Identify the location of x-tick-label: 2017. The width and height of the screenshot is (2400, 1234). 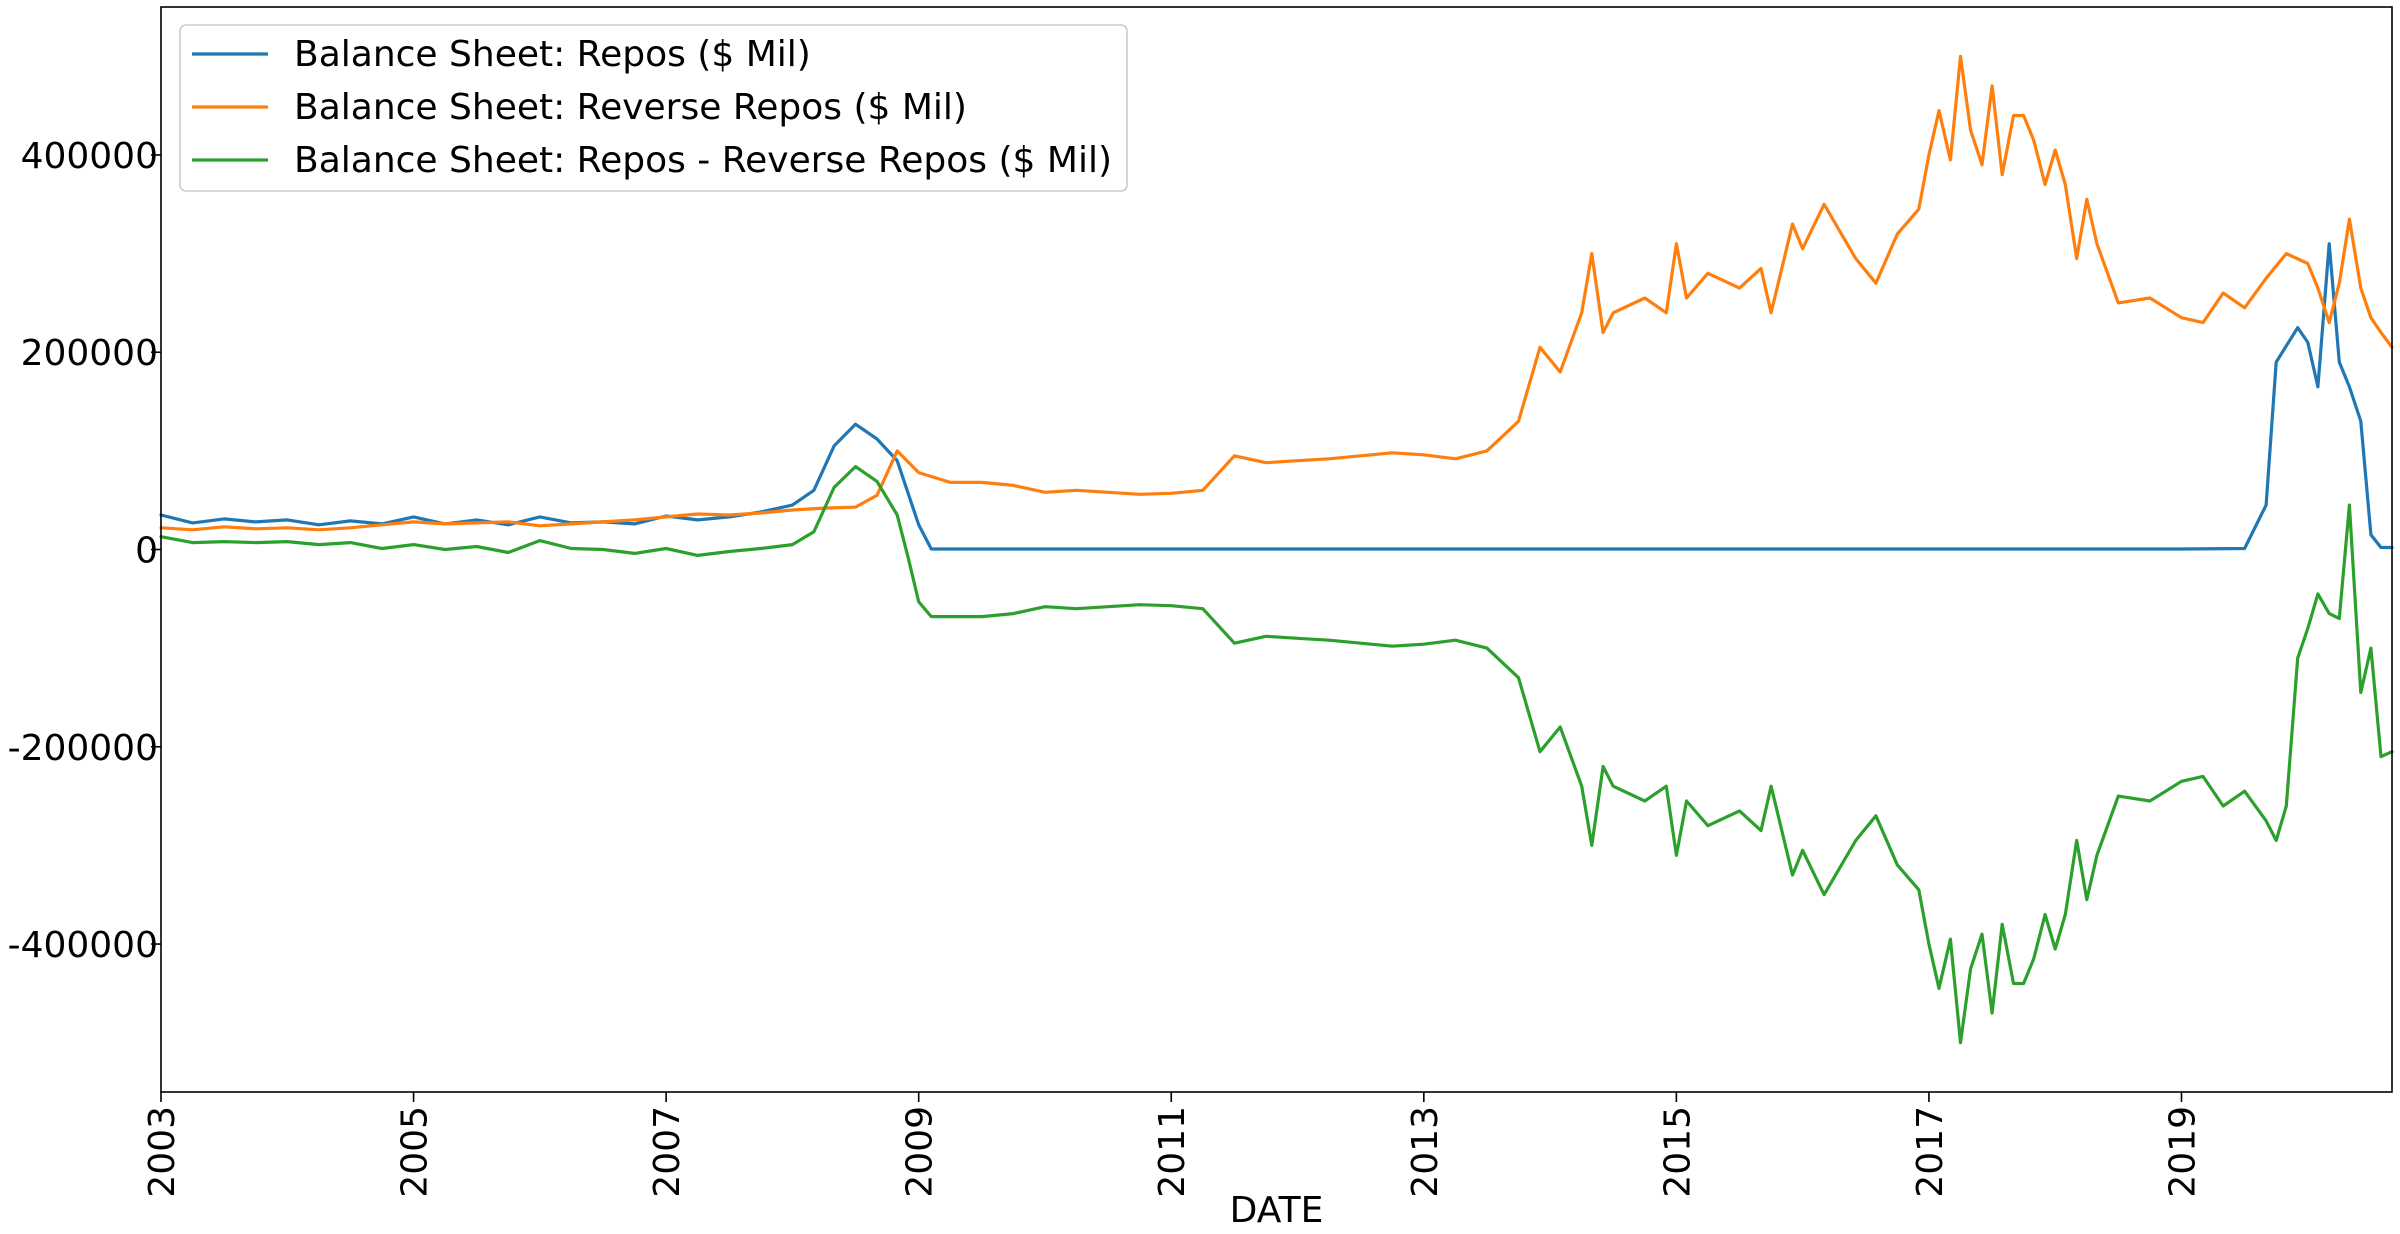
(1930, 1152).